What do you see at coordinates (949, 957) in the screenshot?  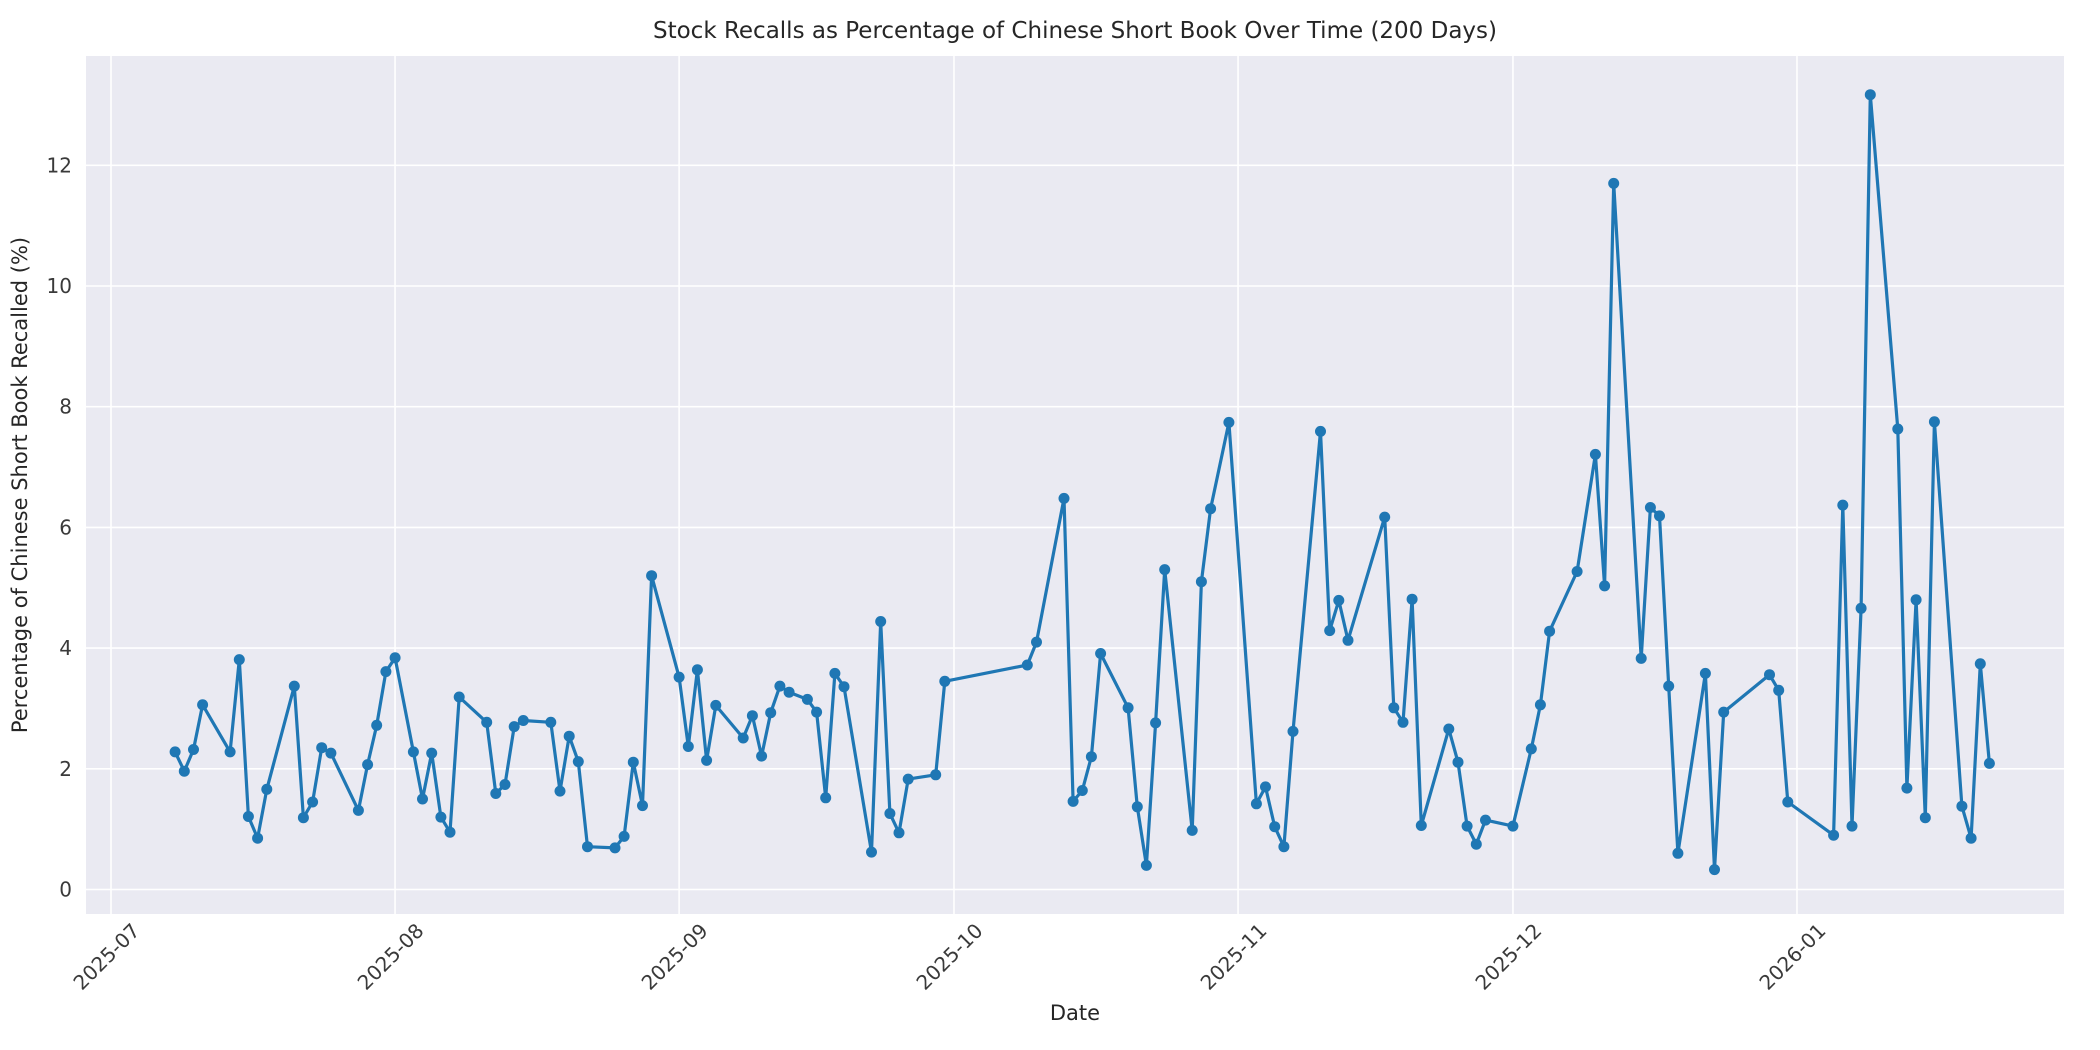 I see `x-tick-label: 2025-10` at bounding box center [949, 957].